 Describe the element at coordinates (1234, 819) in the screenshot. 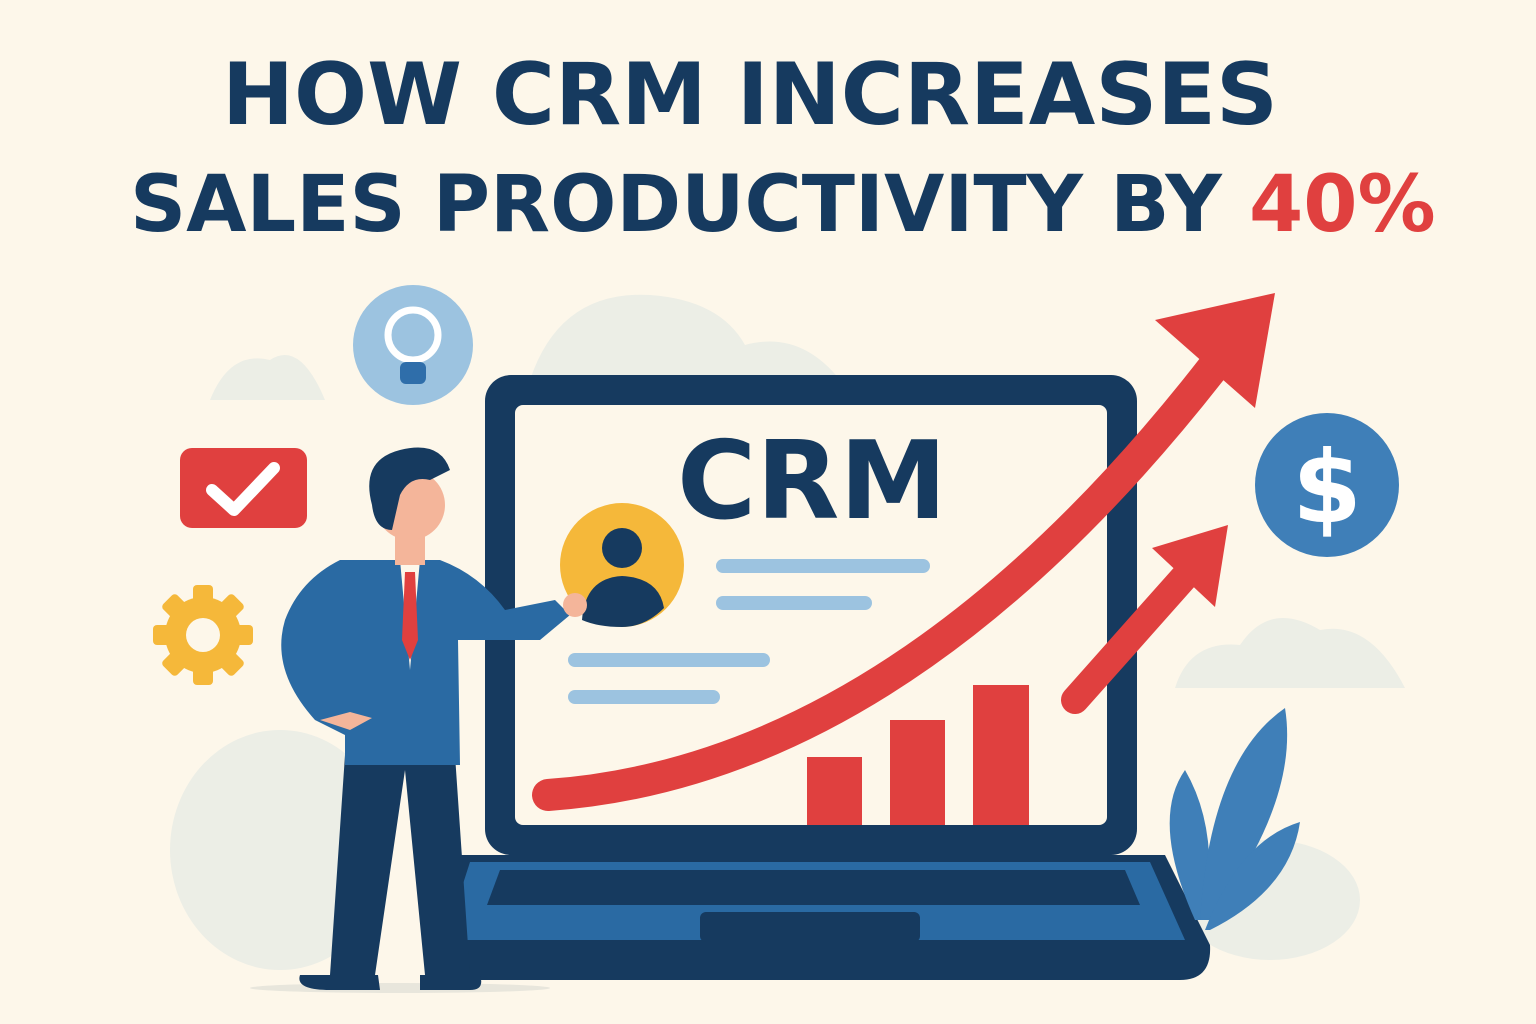

I see `plant-leaves-icon` at that location.